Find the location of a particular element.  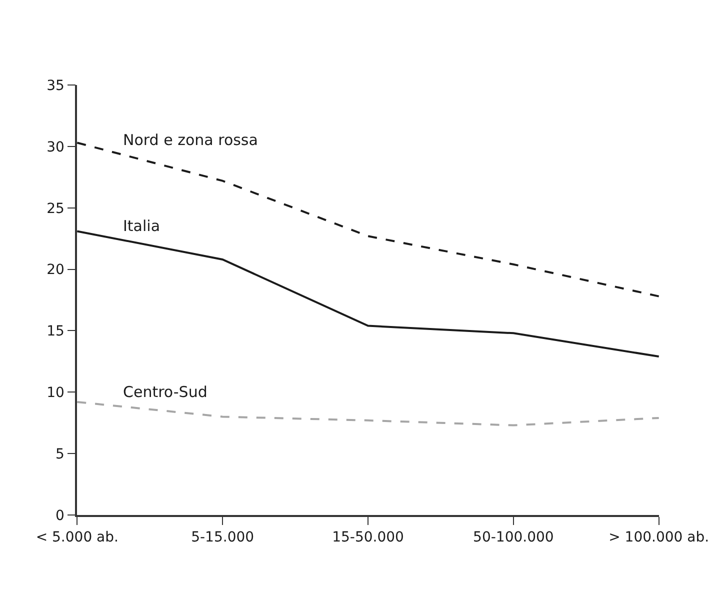

series-label: Centro-Sud is located at coordinates (165, 392).